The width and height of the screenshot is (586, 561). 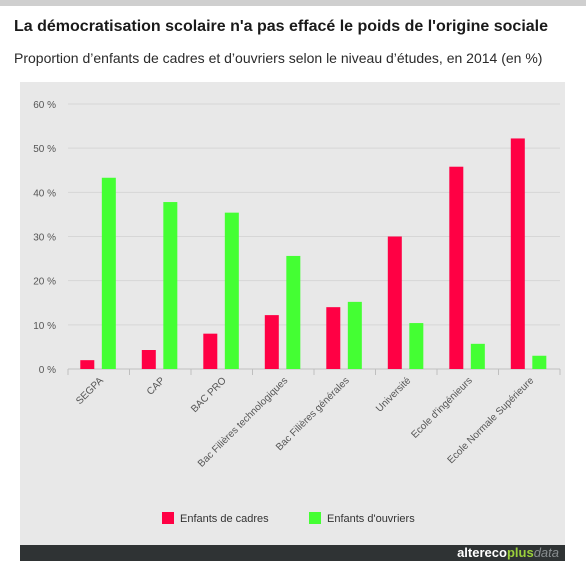 What do you see at coordinates (441, 407) in the screenshot?
I see `x-tick-label: Ecole d'ingénieurs` at bounding box center [441, 407].